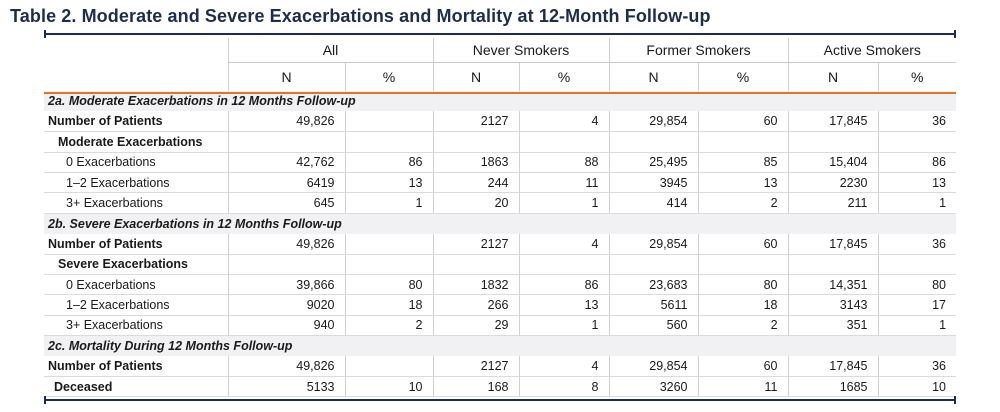 The height and width of the screenshot is (412, 1000). Describe the element at coordinates (286, 203) in the screenshot. I see `cell-n: 645` at that location.